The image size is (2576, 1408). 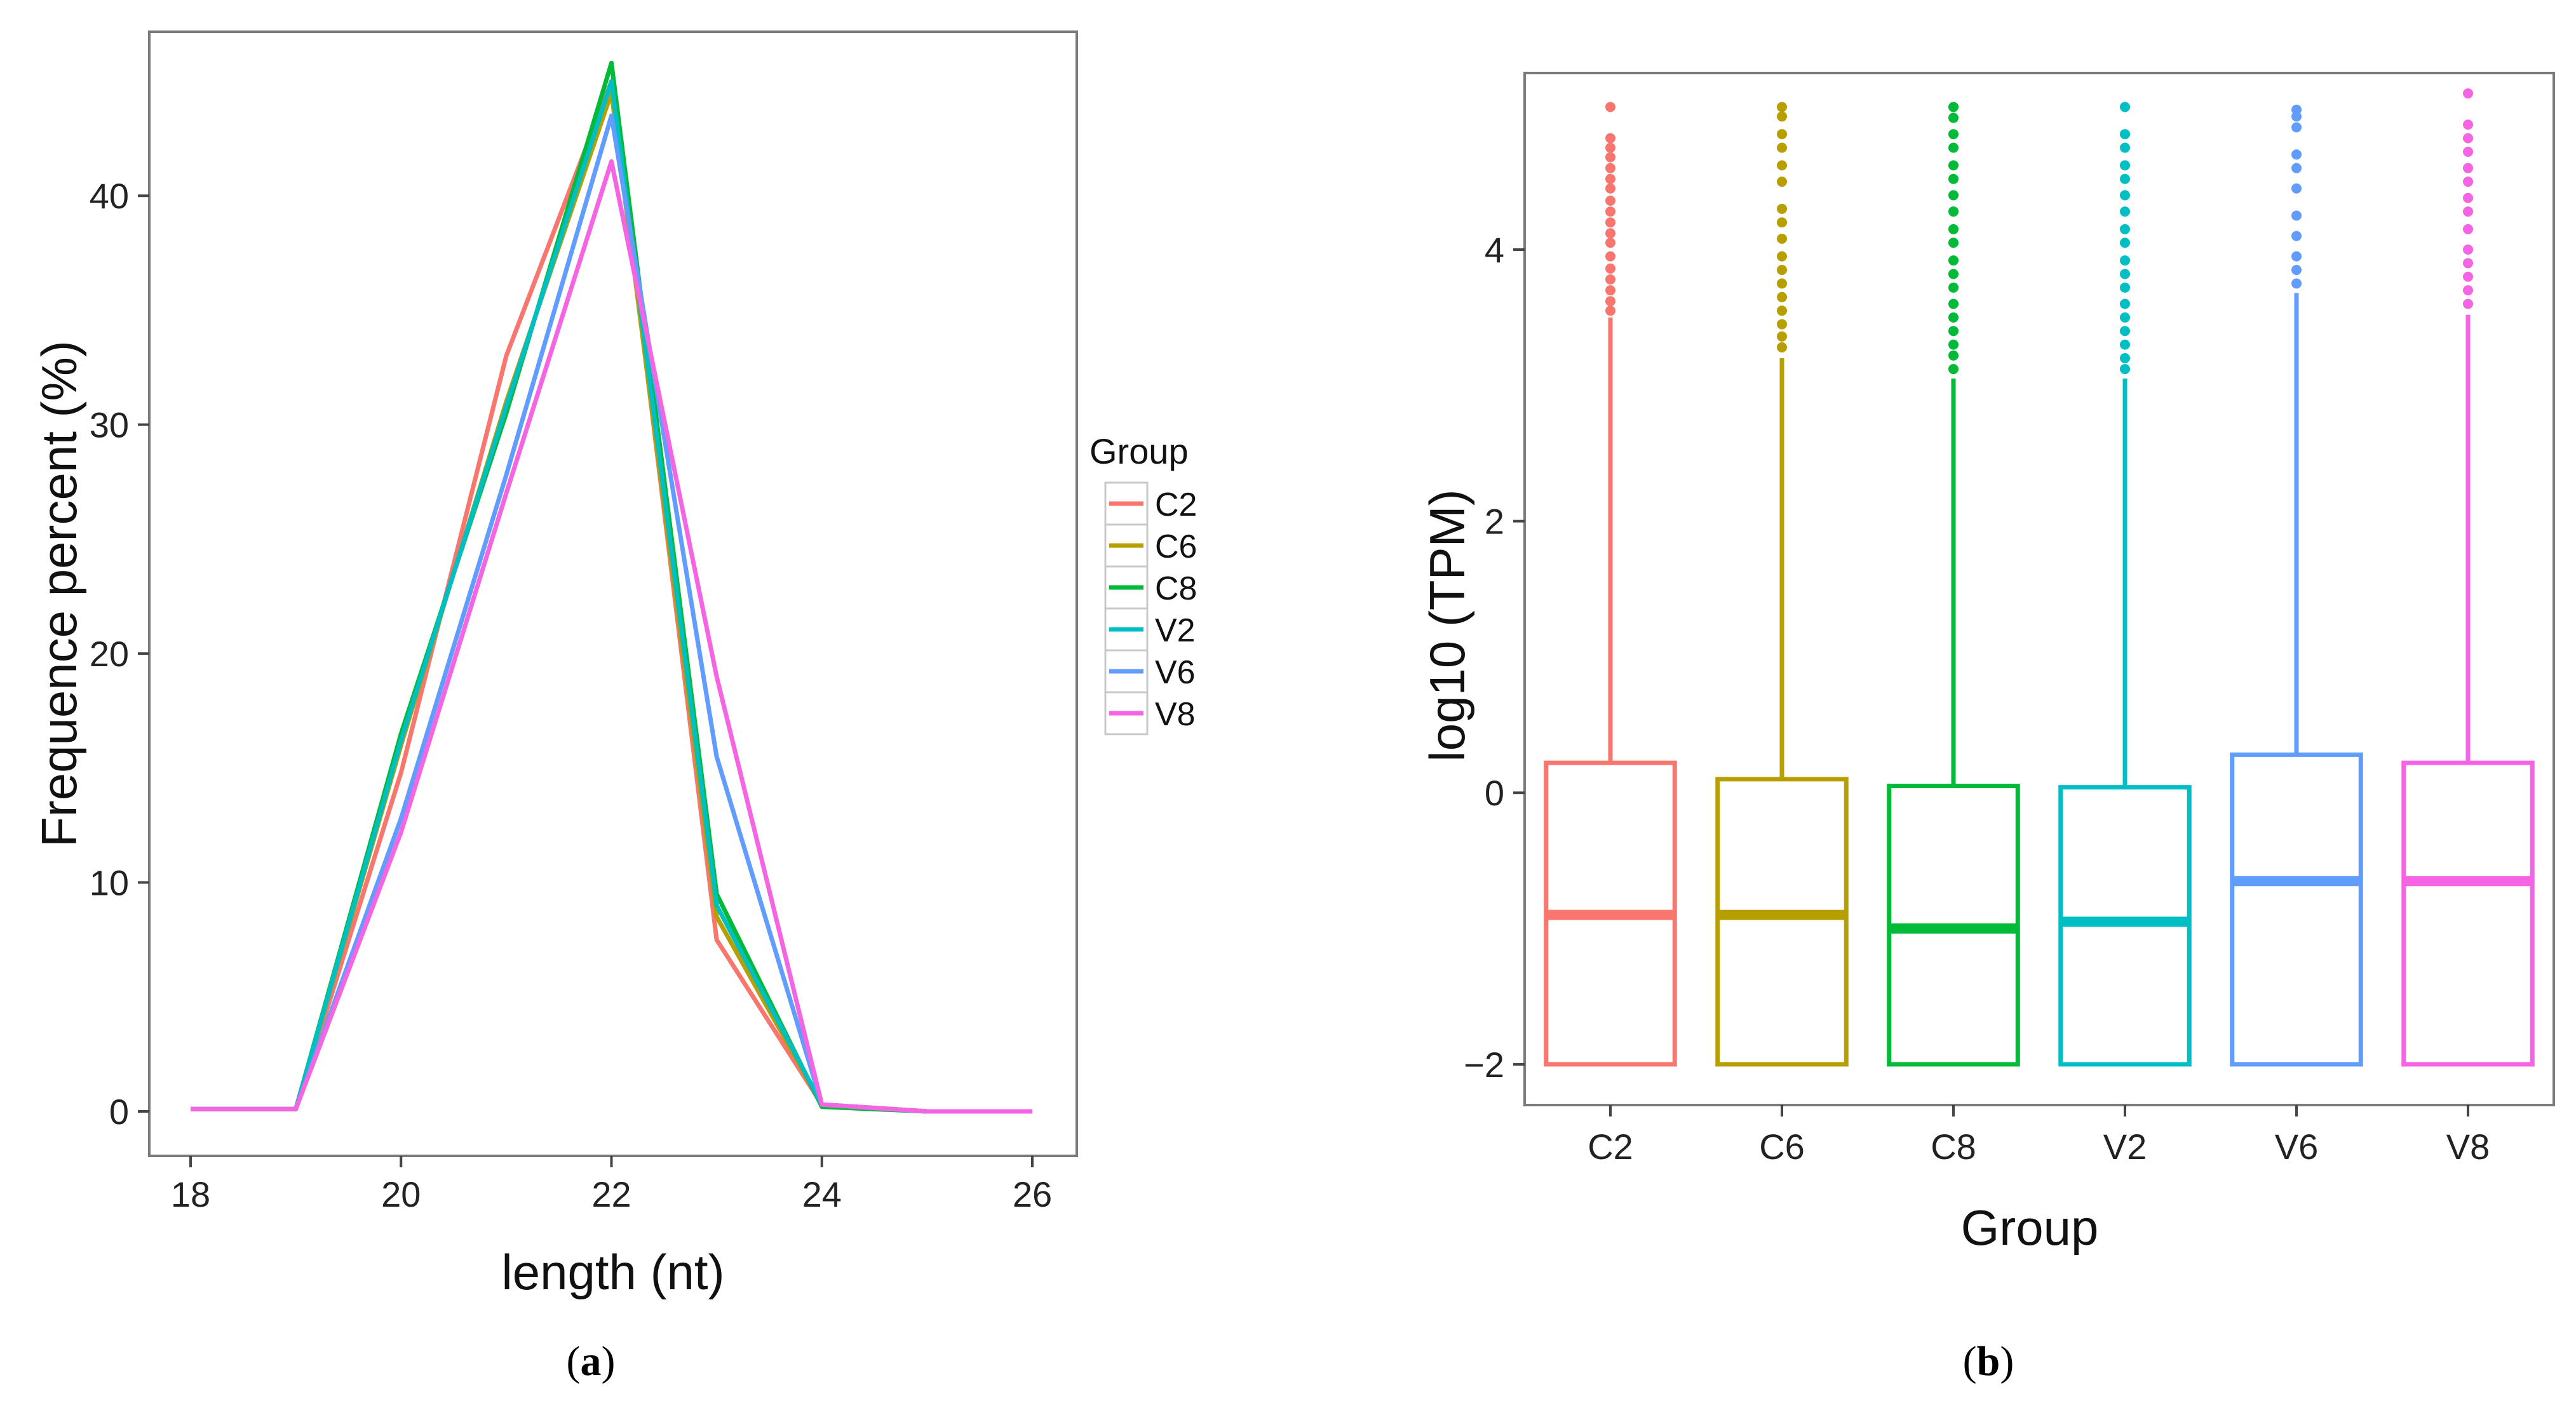 What do you see at coordinates (1175, 714) in the screenshot?
I see `legend-label-v8: V8` at bounding box center [1175, 714].